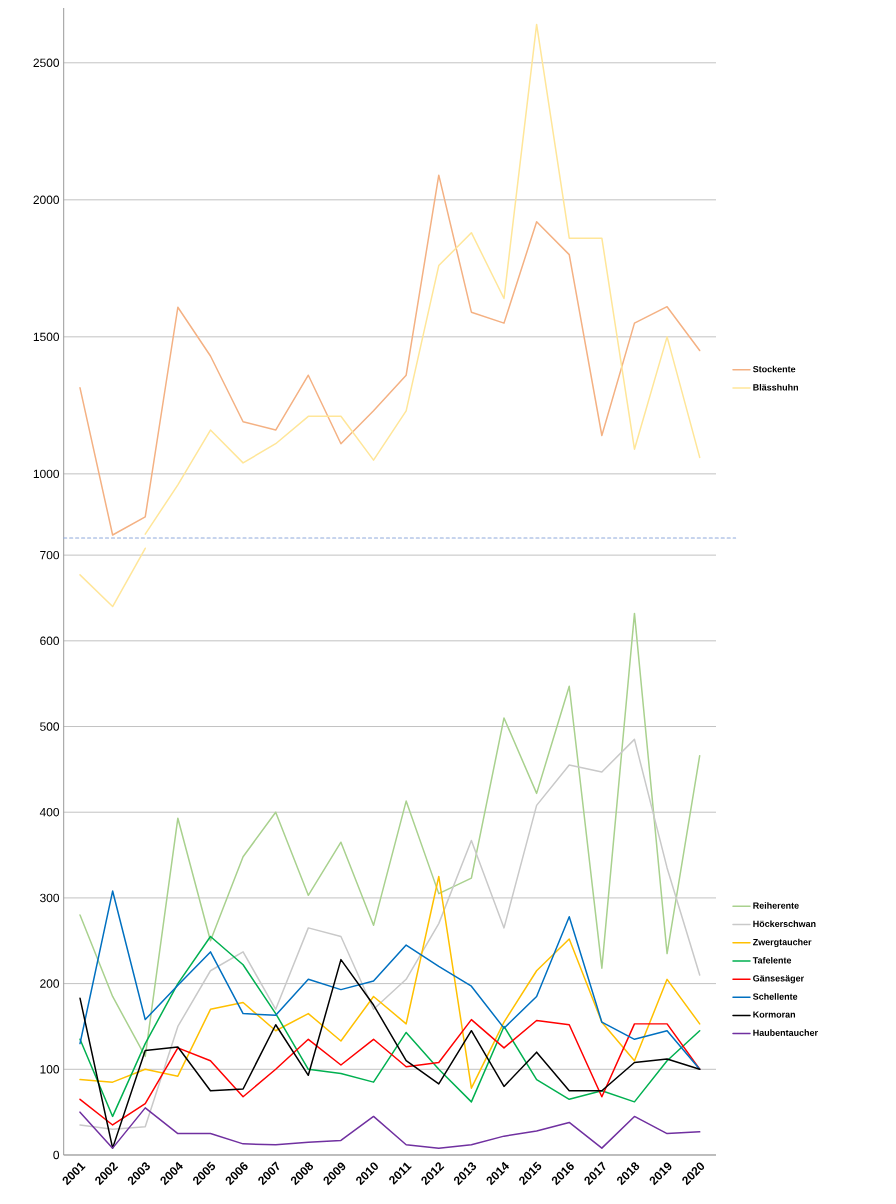 This screenshot has height=1204, width=896. What do you see at coordinates (50, 726) in the screenshot?
I see `y-tick-label: 500` at bounding box center [50, 726].